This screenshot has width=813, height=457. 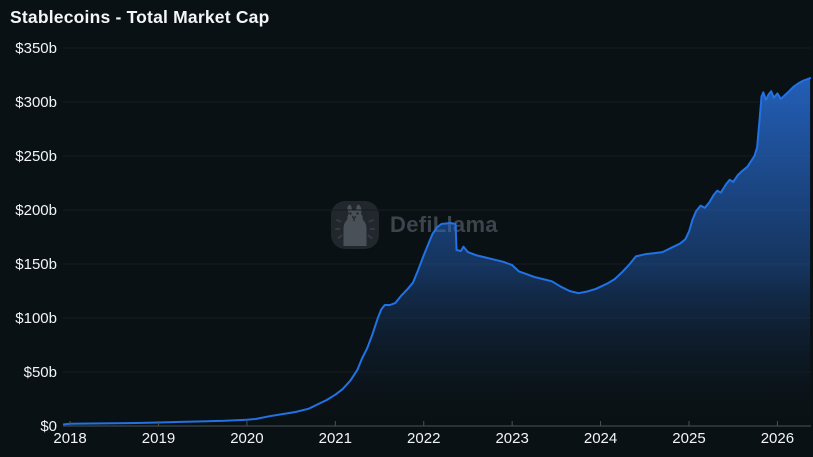 I want to click on y-axis-label-$0: $0, so click(x=48, y=426).